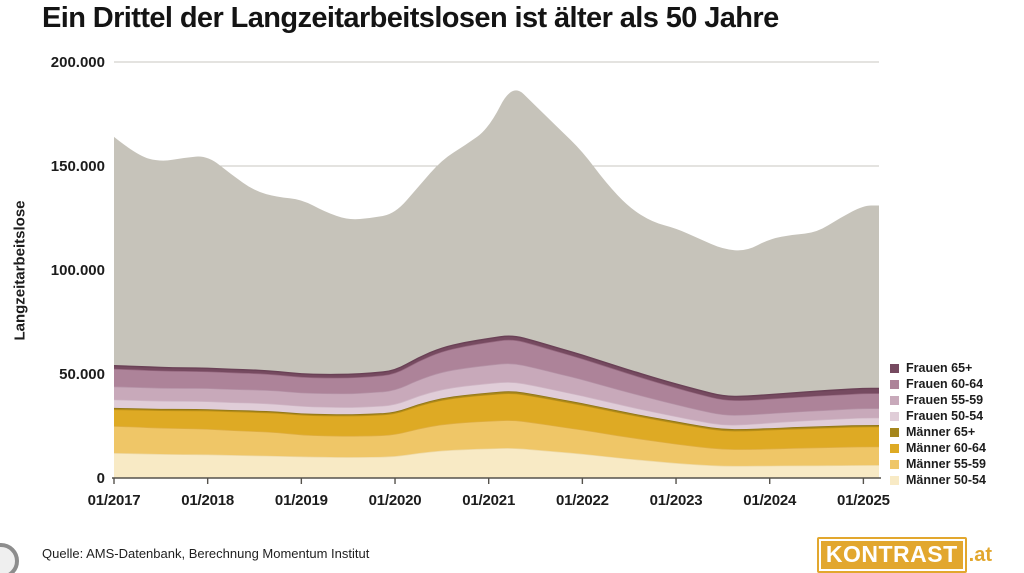 The image size is (1024, 573). What do you see at coordinates (946, 464) in the screenshot?
I see `legend-label: Männer 55-59` at bounding box center [946, 464].